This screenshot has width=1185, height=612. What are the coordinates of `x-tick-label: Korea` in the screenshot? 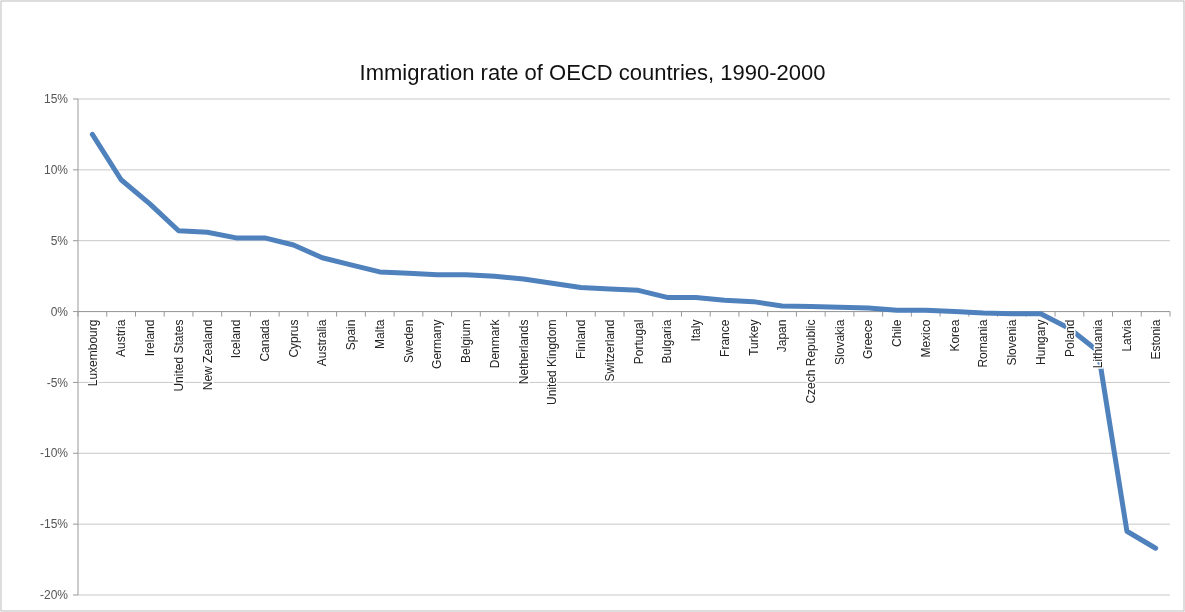 It's located at (954, 335).